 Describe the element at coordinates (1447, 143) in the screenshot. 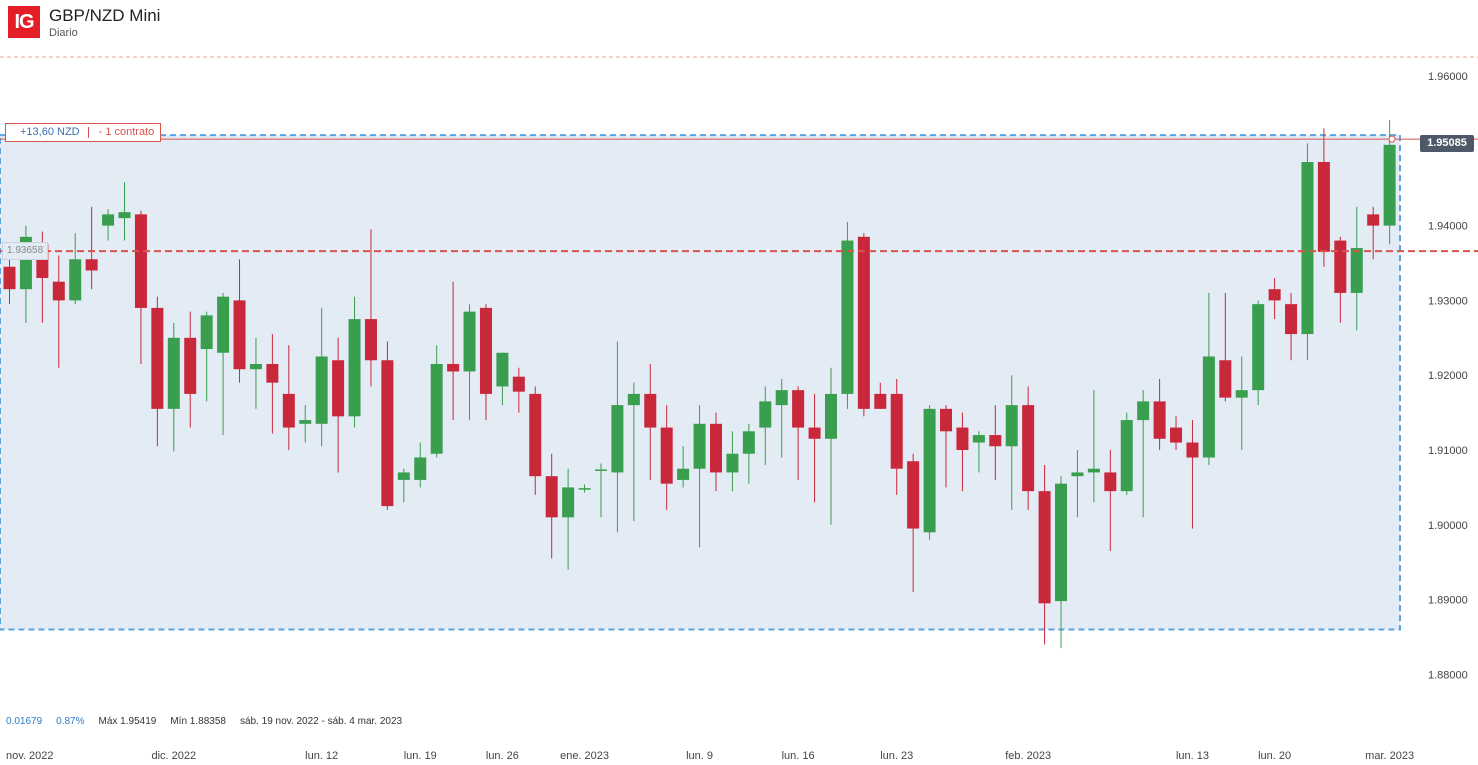

I see `current-price-tag: 1.95085` at that location.